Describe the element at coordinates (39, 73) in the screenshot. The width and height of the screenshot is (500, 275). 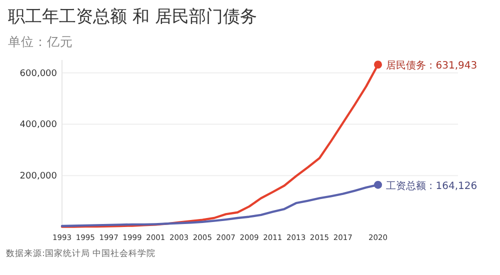
I see `y-tick-label: 600,000` at that location.